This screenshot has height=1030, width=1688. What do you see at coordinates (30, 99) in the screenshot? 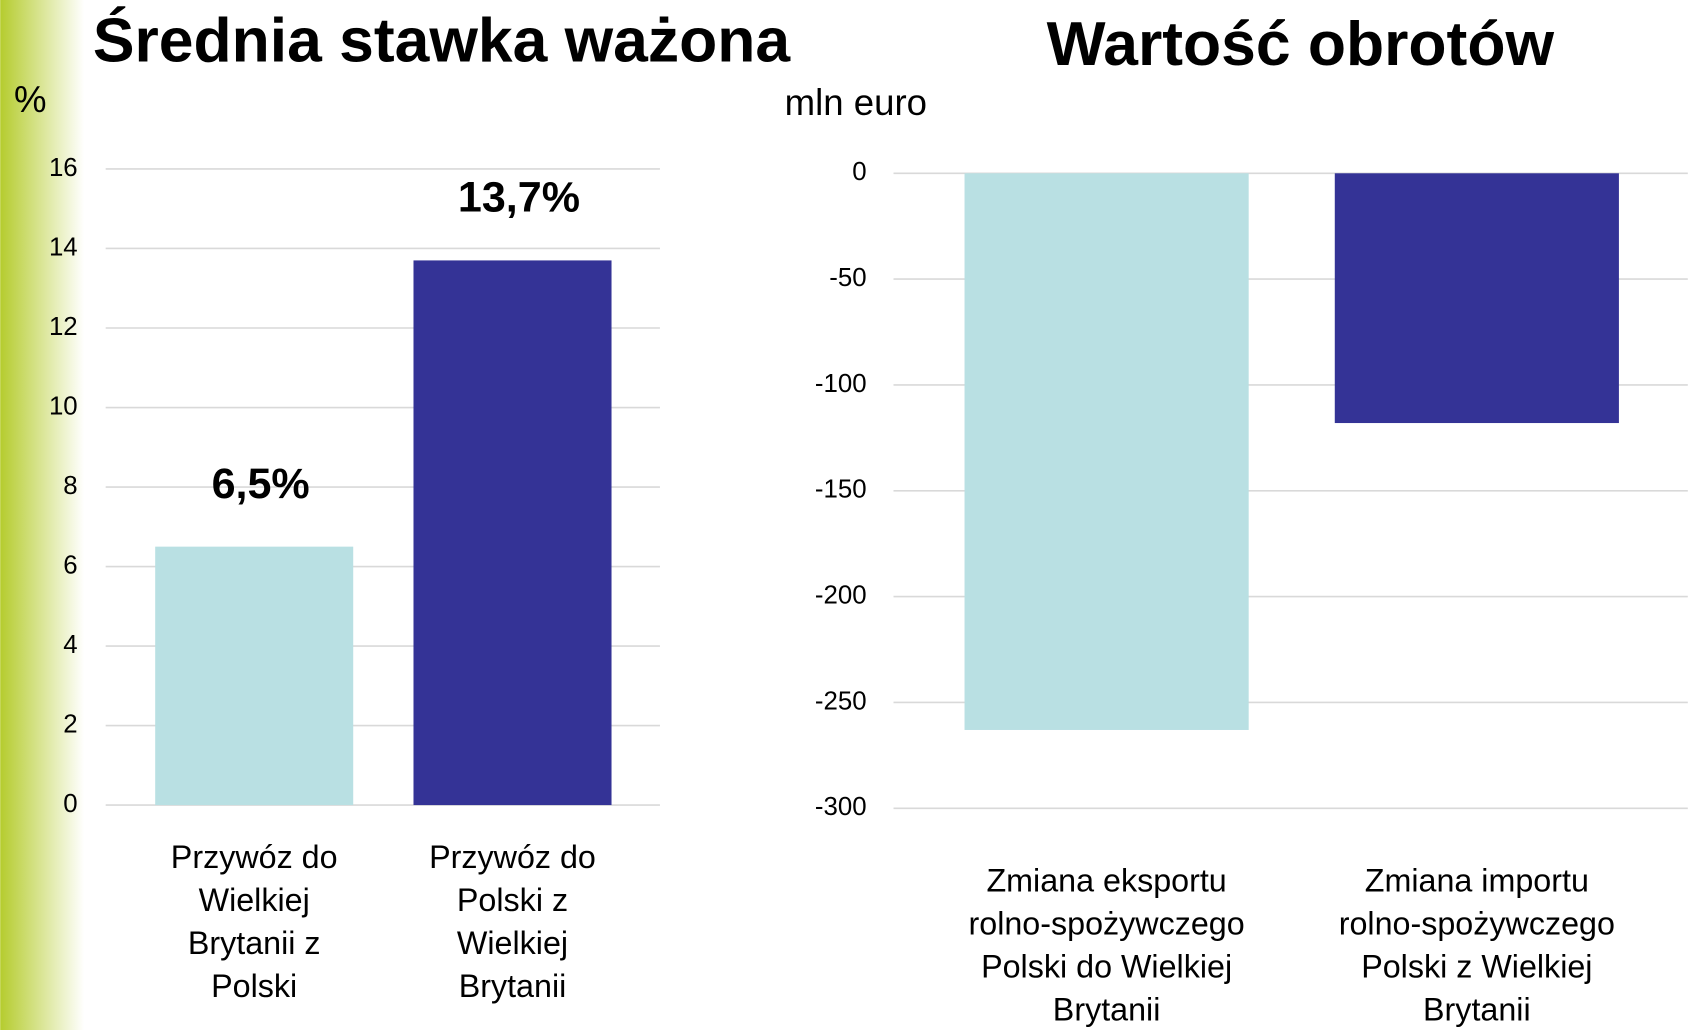
I see `y-axis-label: %` at bounding box center [30, 99].